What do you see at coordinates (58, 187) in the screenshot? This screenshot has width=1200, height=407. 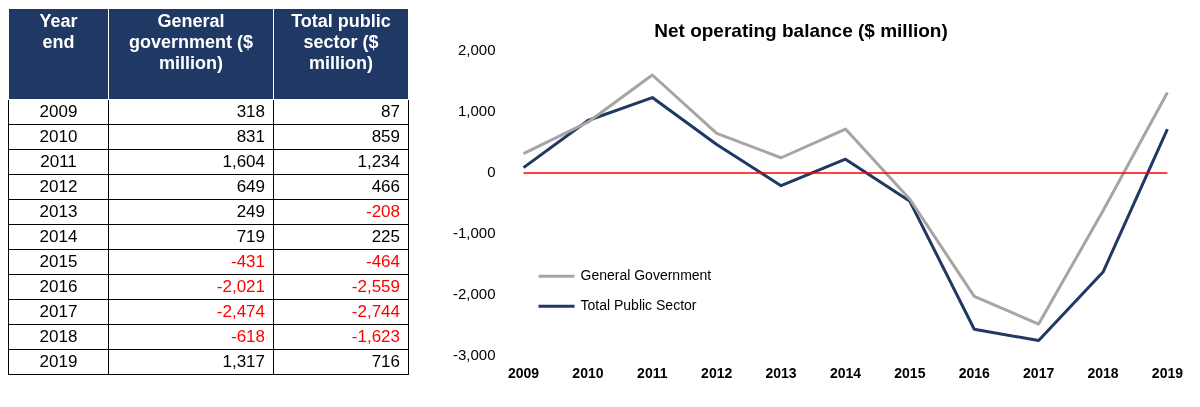 I see `text: 2012` at bounding box center [58, 187].